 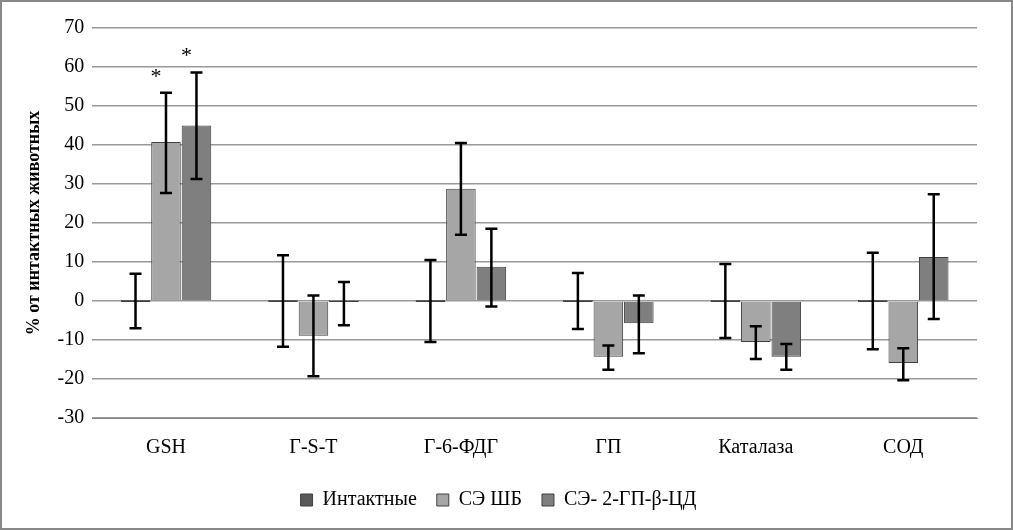 What do you see at coordinates (74, 260) in the screenshot?
I see `y-tick-label: 10` at bounding box center [74, 260].